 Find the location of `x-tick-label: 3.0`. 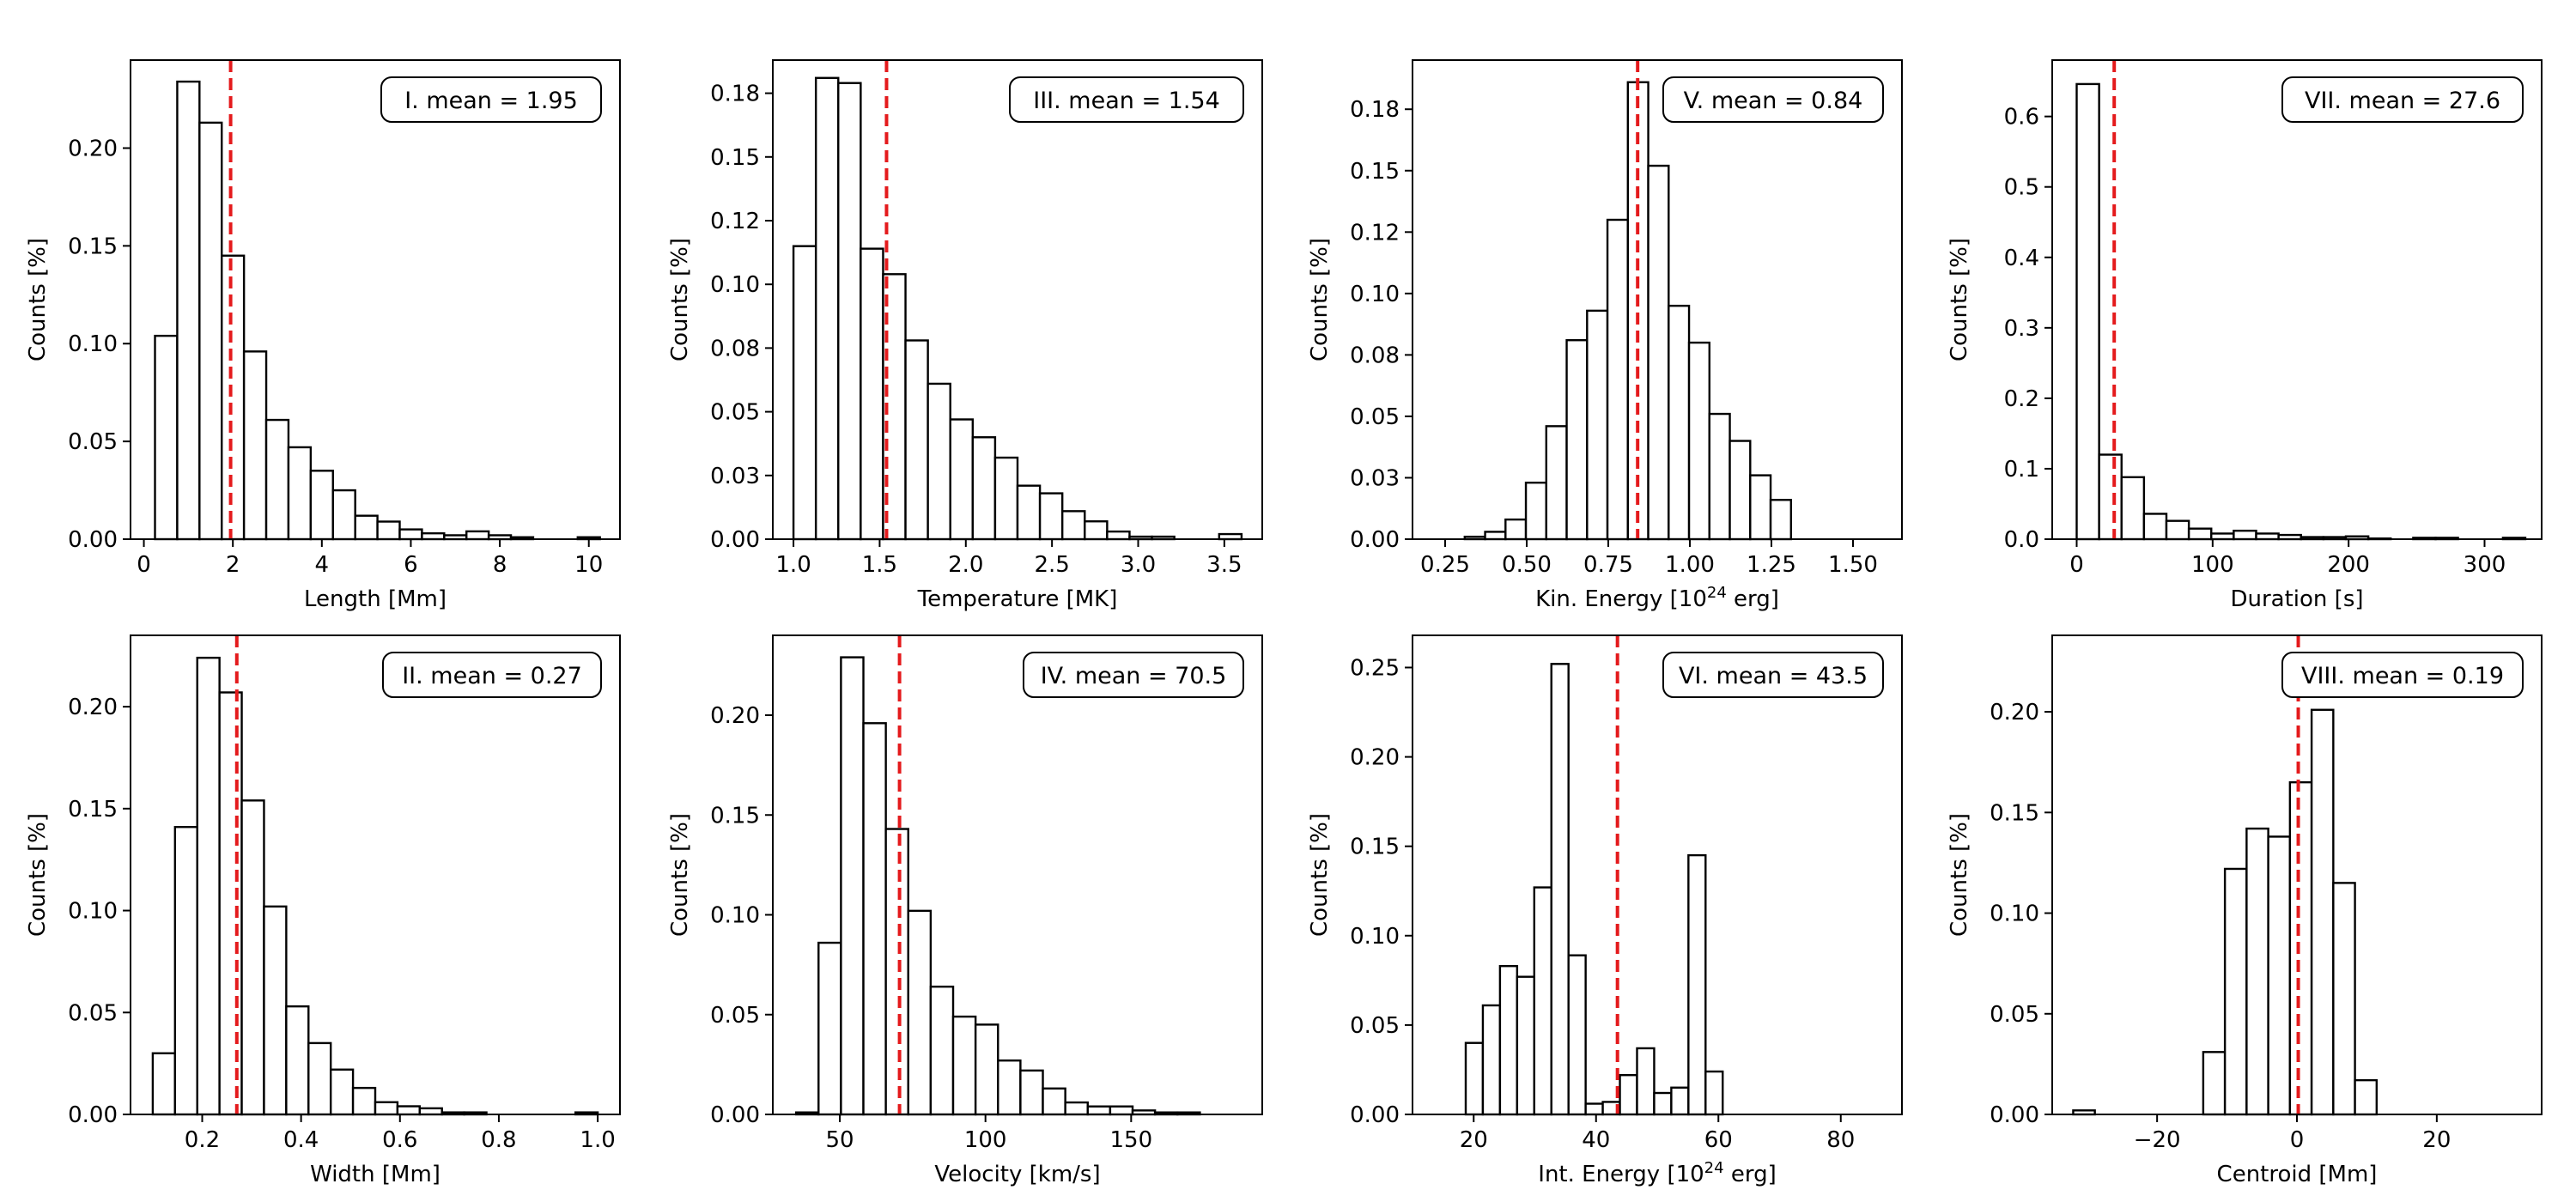

x-tick-label: 3.0 is located at coordinates (1138, 565).